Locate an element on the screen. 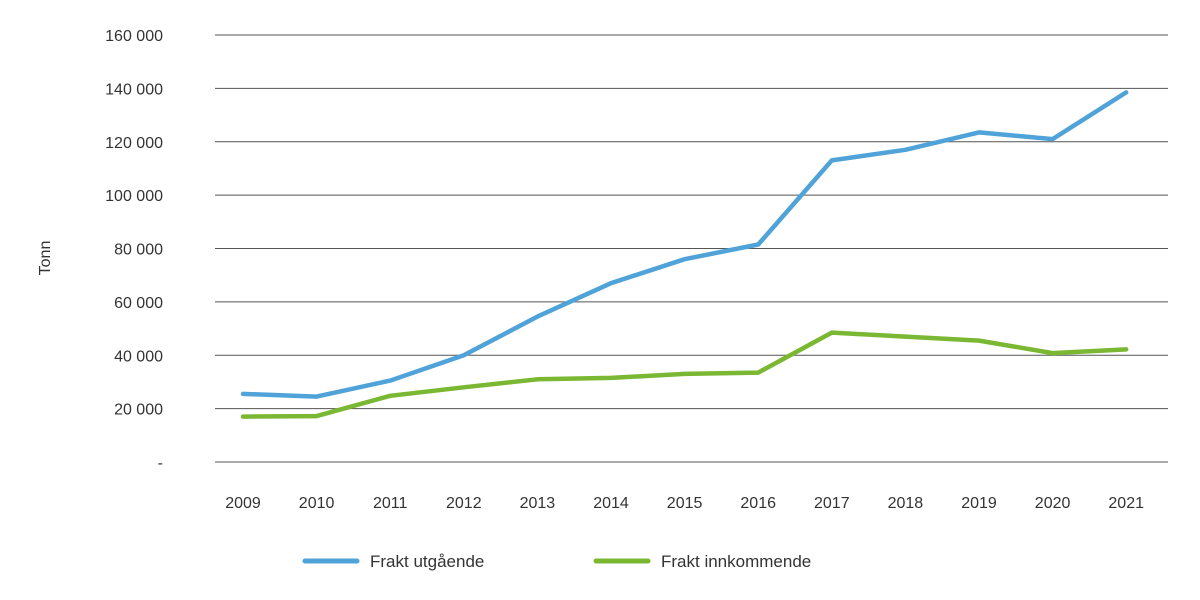 The width and height of the screenshot is (1200, 600). y-tick-label: 140 000 is located at coordinates (134, 89).